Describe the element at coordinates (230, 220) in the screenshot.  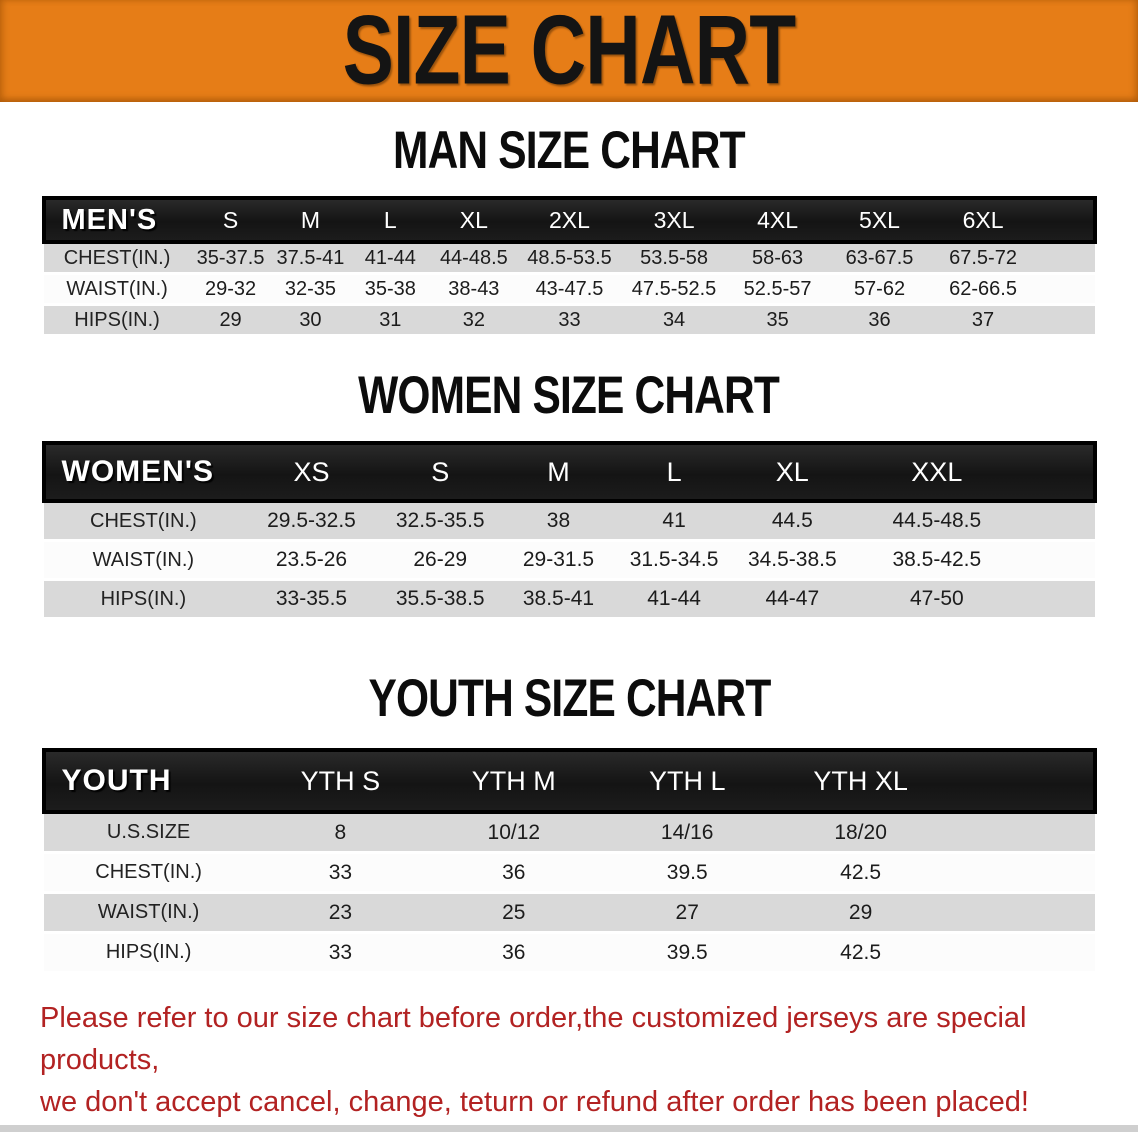
I see `men-col-s: S` at that location.